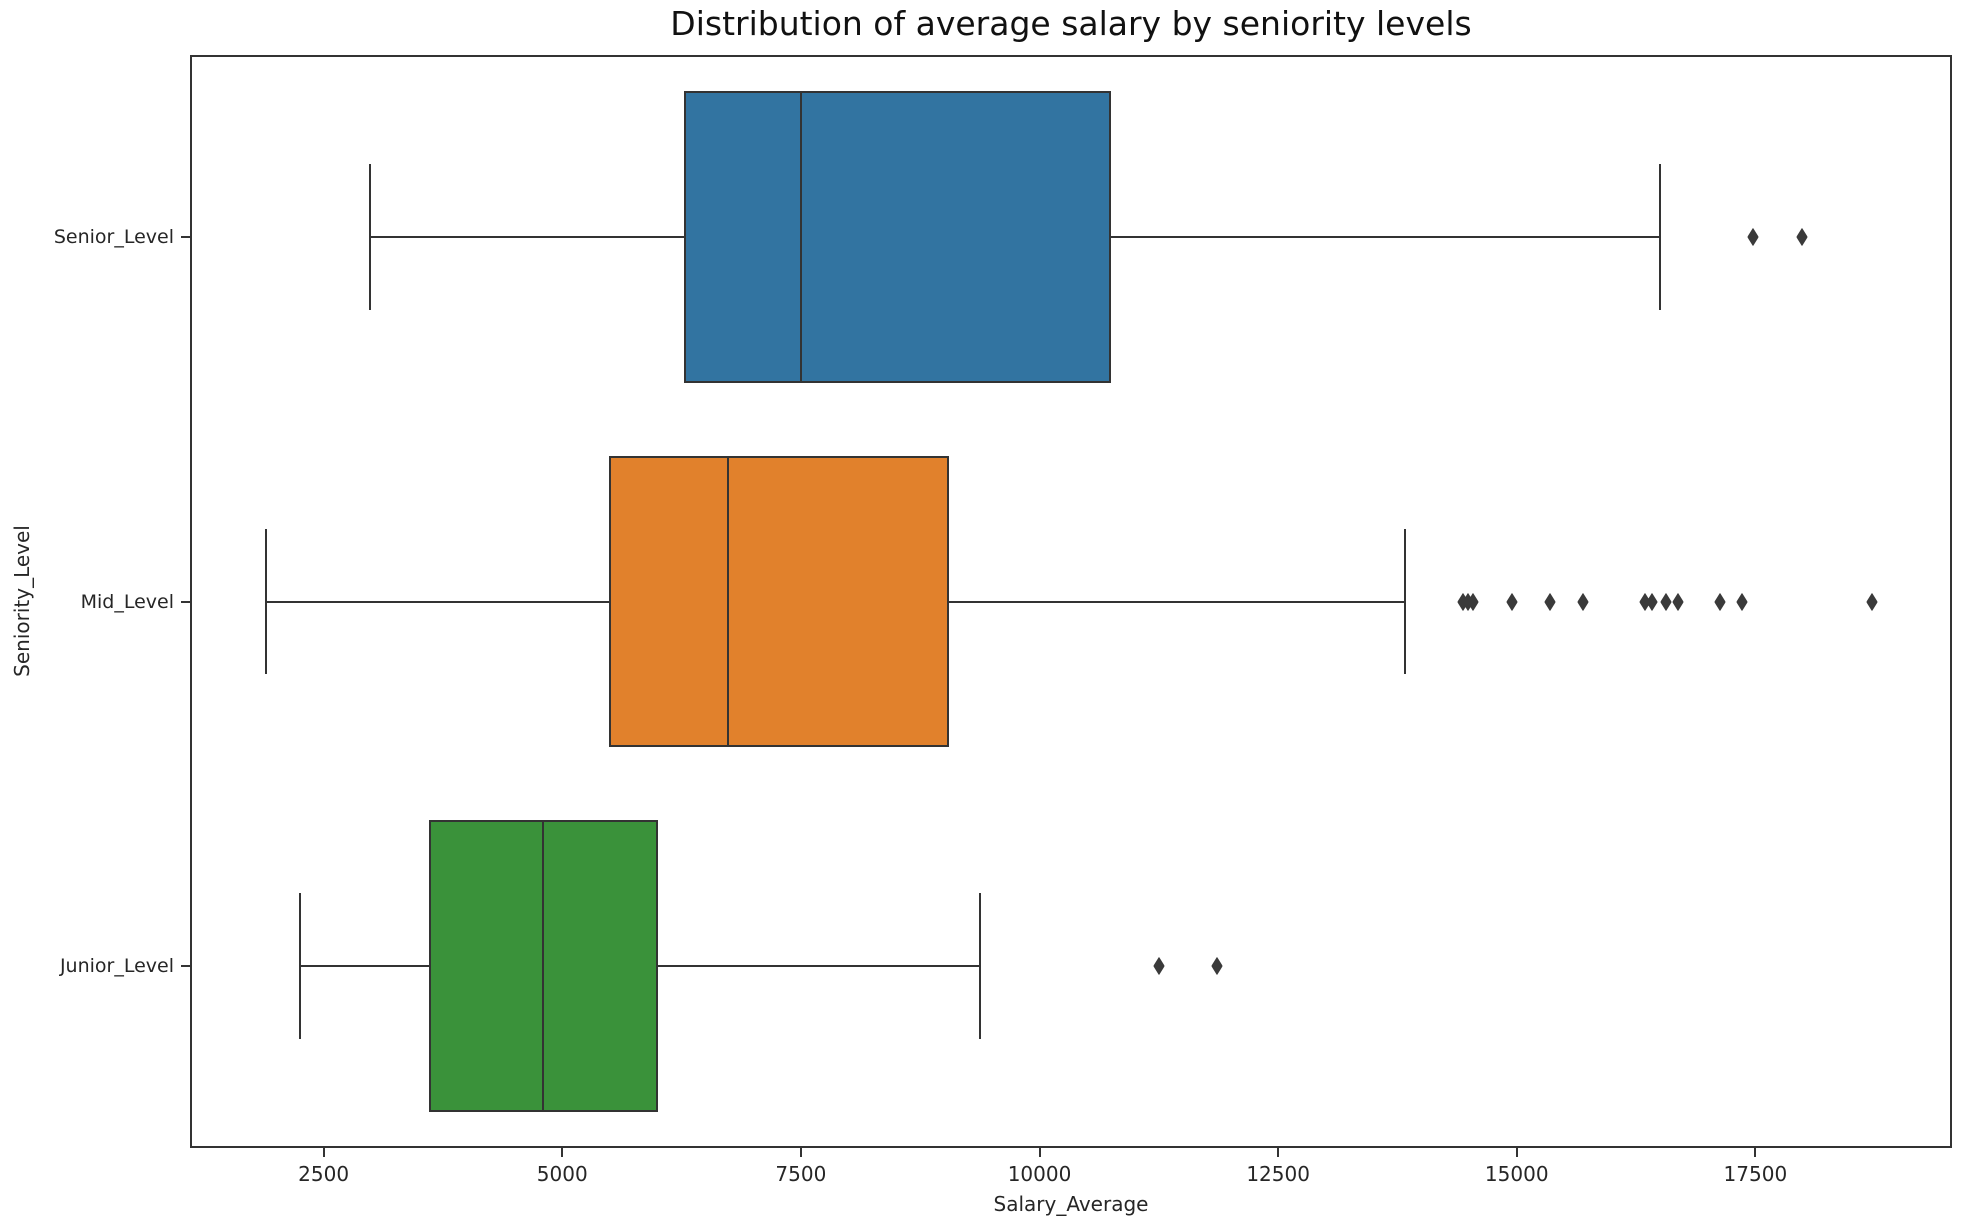 The image size is (1987, 1220). I want to click on y-tick-mark-senior-level, so click(185, 237).